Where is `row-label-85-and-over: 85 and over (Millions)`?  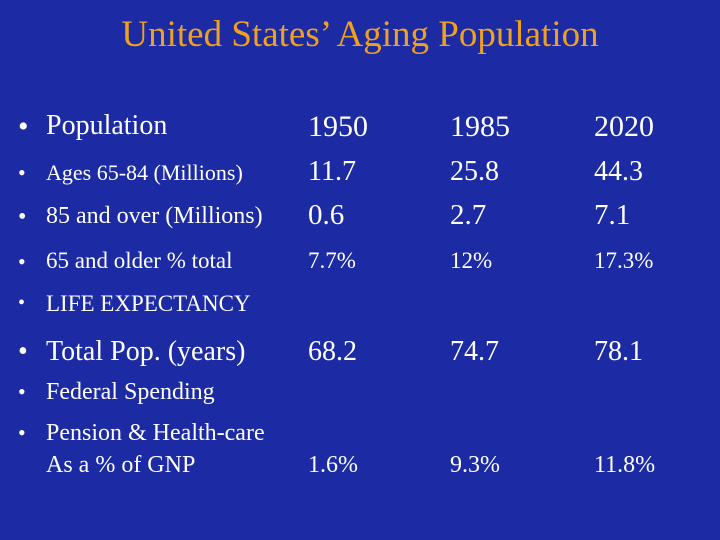
row-label-85-and-over: 85 and over (Millions) is located at coordinates (154, 216).